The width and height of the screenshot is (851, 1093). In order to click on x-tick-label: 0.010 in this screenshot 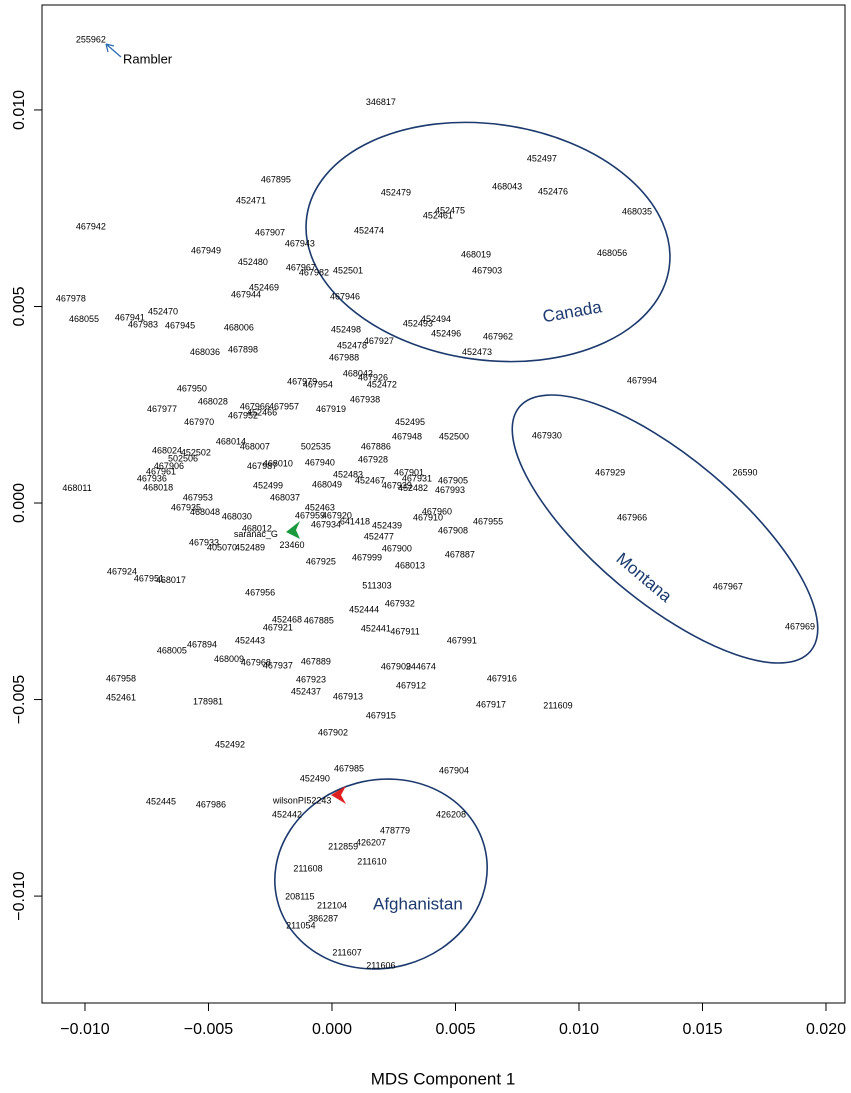, I will do `click(579, 1029)`.